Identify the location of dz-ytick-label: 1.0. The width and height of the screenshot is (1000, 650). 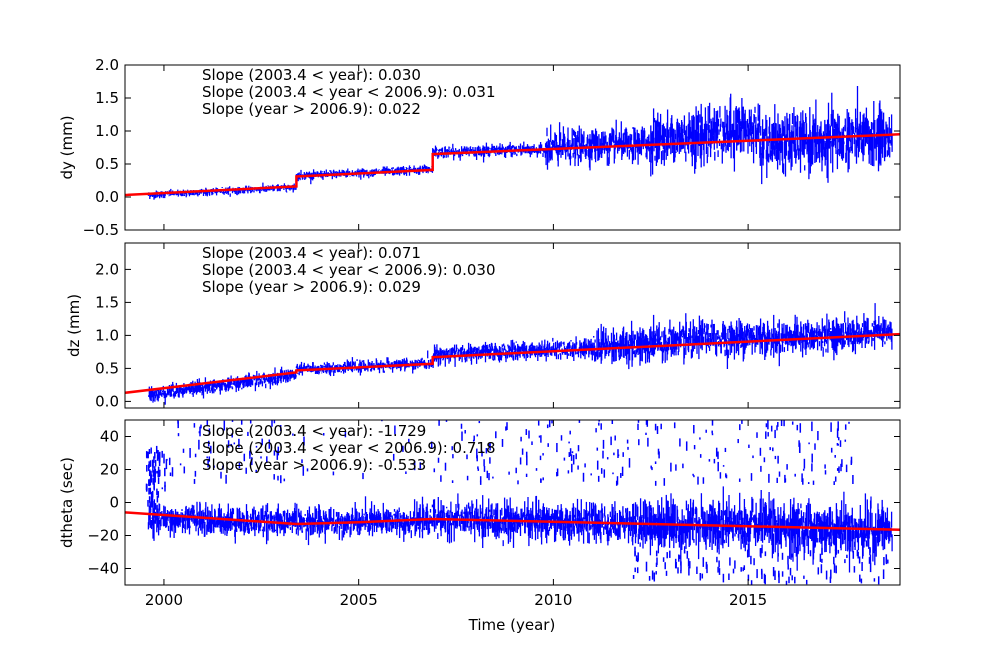
(107, 335).